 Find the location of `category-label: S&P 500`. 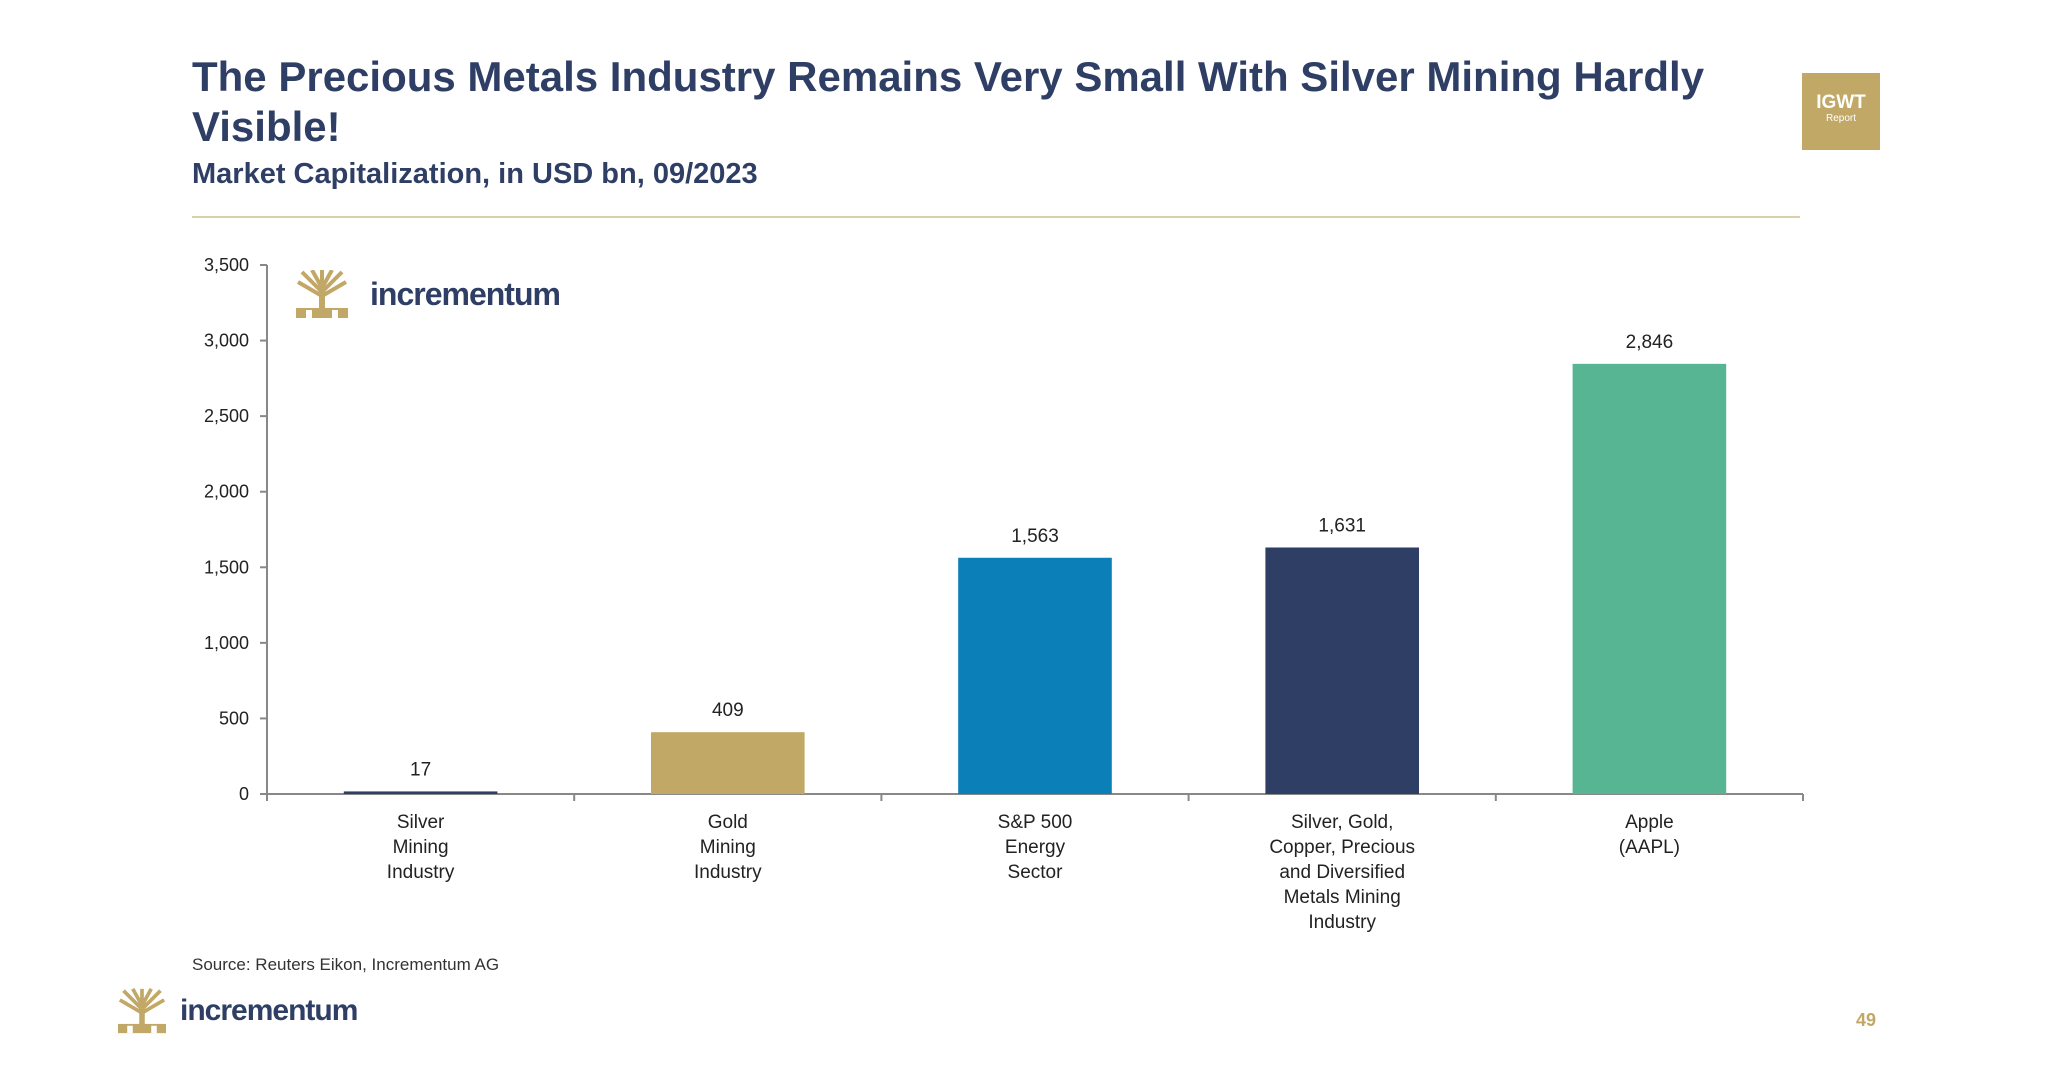

category-label: S&P 500 is located at coordinates (1035, 822).